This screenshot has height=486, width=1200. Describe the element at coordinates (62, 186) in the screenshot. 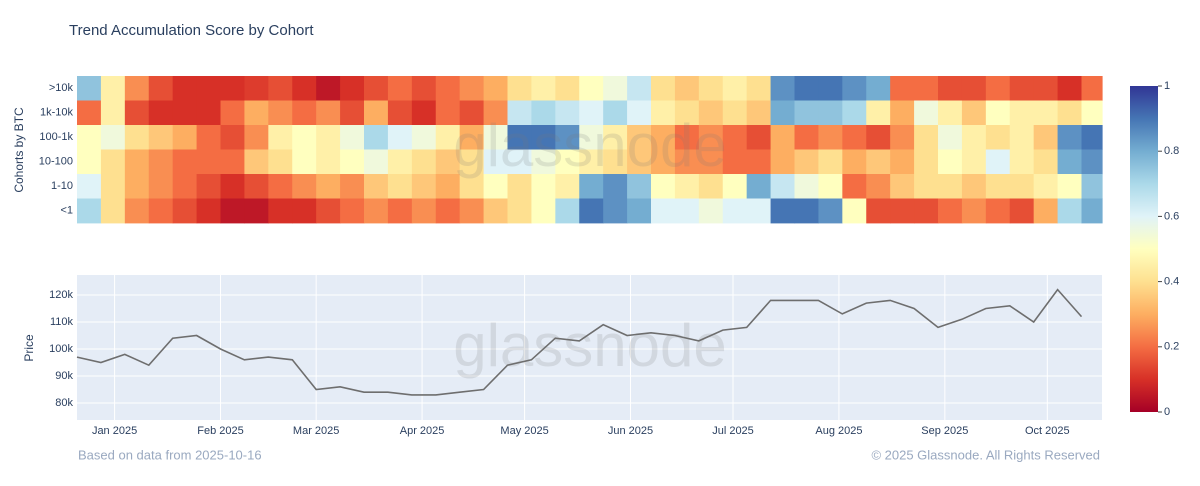

I see `y-tick-label: 1-10` at that location.